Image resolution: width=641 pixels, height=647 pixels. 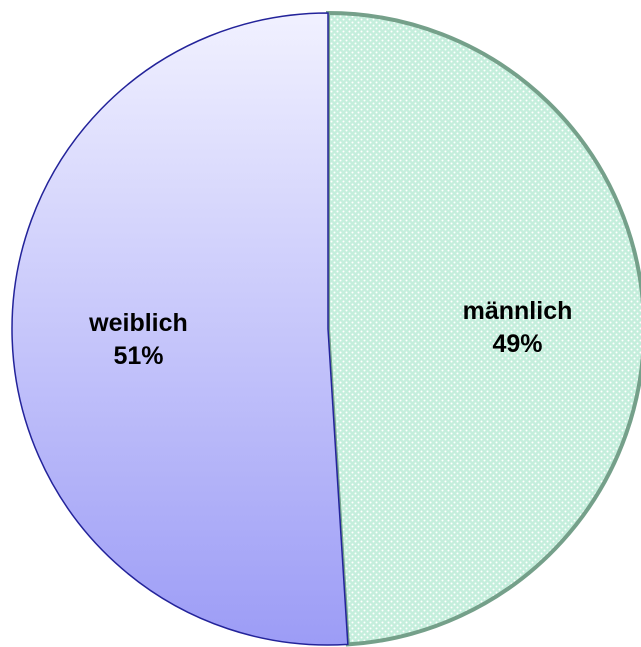 What do you see at coordinates (518, 311) in the screenshot?
I see `category-label: männlich` at bounding box center [518, 311].